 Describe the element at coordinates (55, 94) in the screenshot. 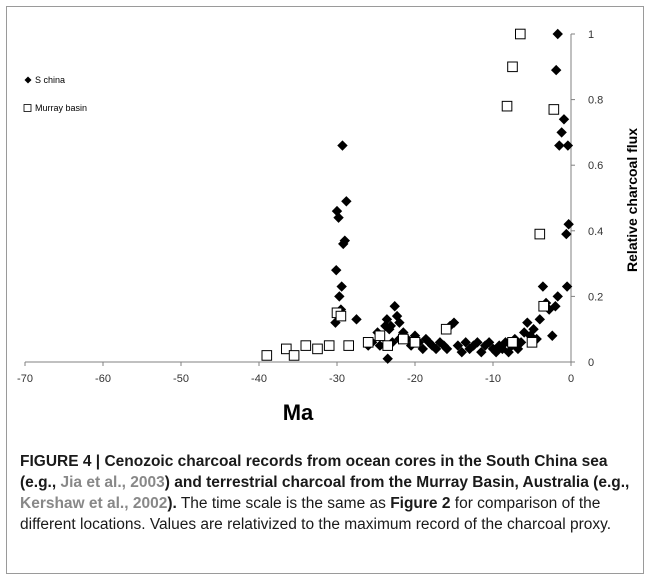

I see `chart-legend: S china Murray basin` at that location.